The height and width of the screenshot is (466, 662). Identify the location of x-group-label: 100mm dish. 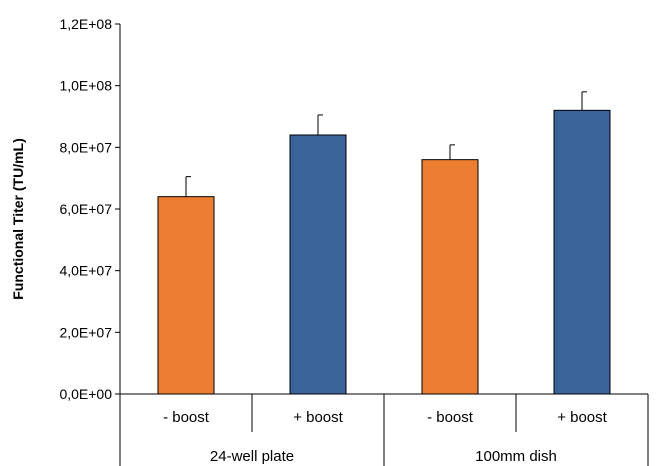
(516, 456).